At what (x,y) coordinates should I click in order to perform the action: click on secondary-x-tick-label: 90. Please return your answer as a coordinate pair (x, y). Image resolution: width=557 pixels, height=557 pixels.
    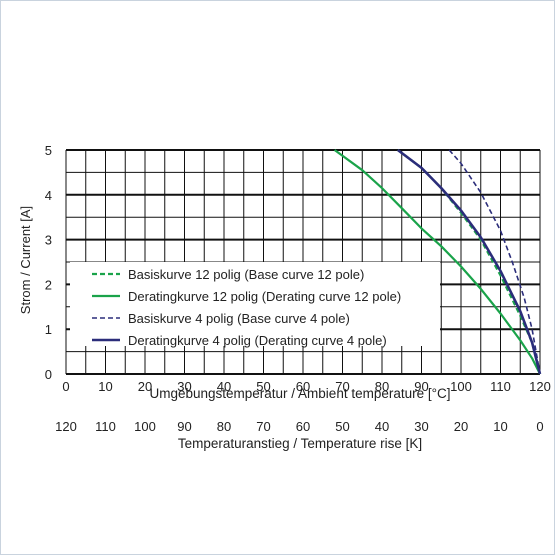
    Looking at the image, I should click on (184, 426).